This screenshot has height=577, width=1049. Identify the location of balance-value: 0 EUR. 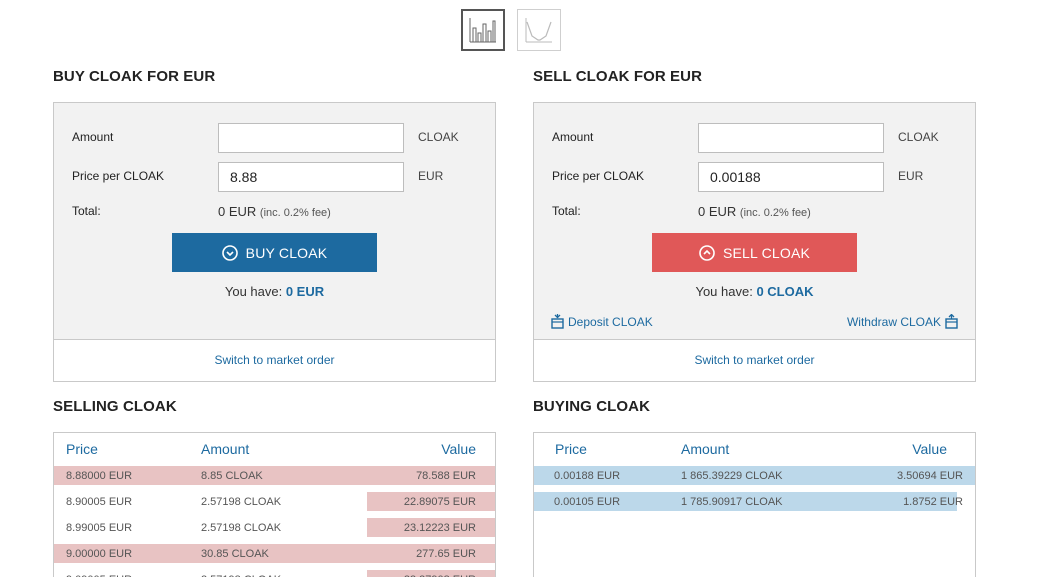
(305, 291).